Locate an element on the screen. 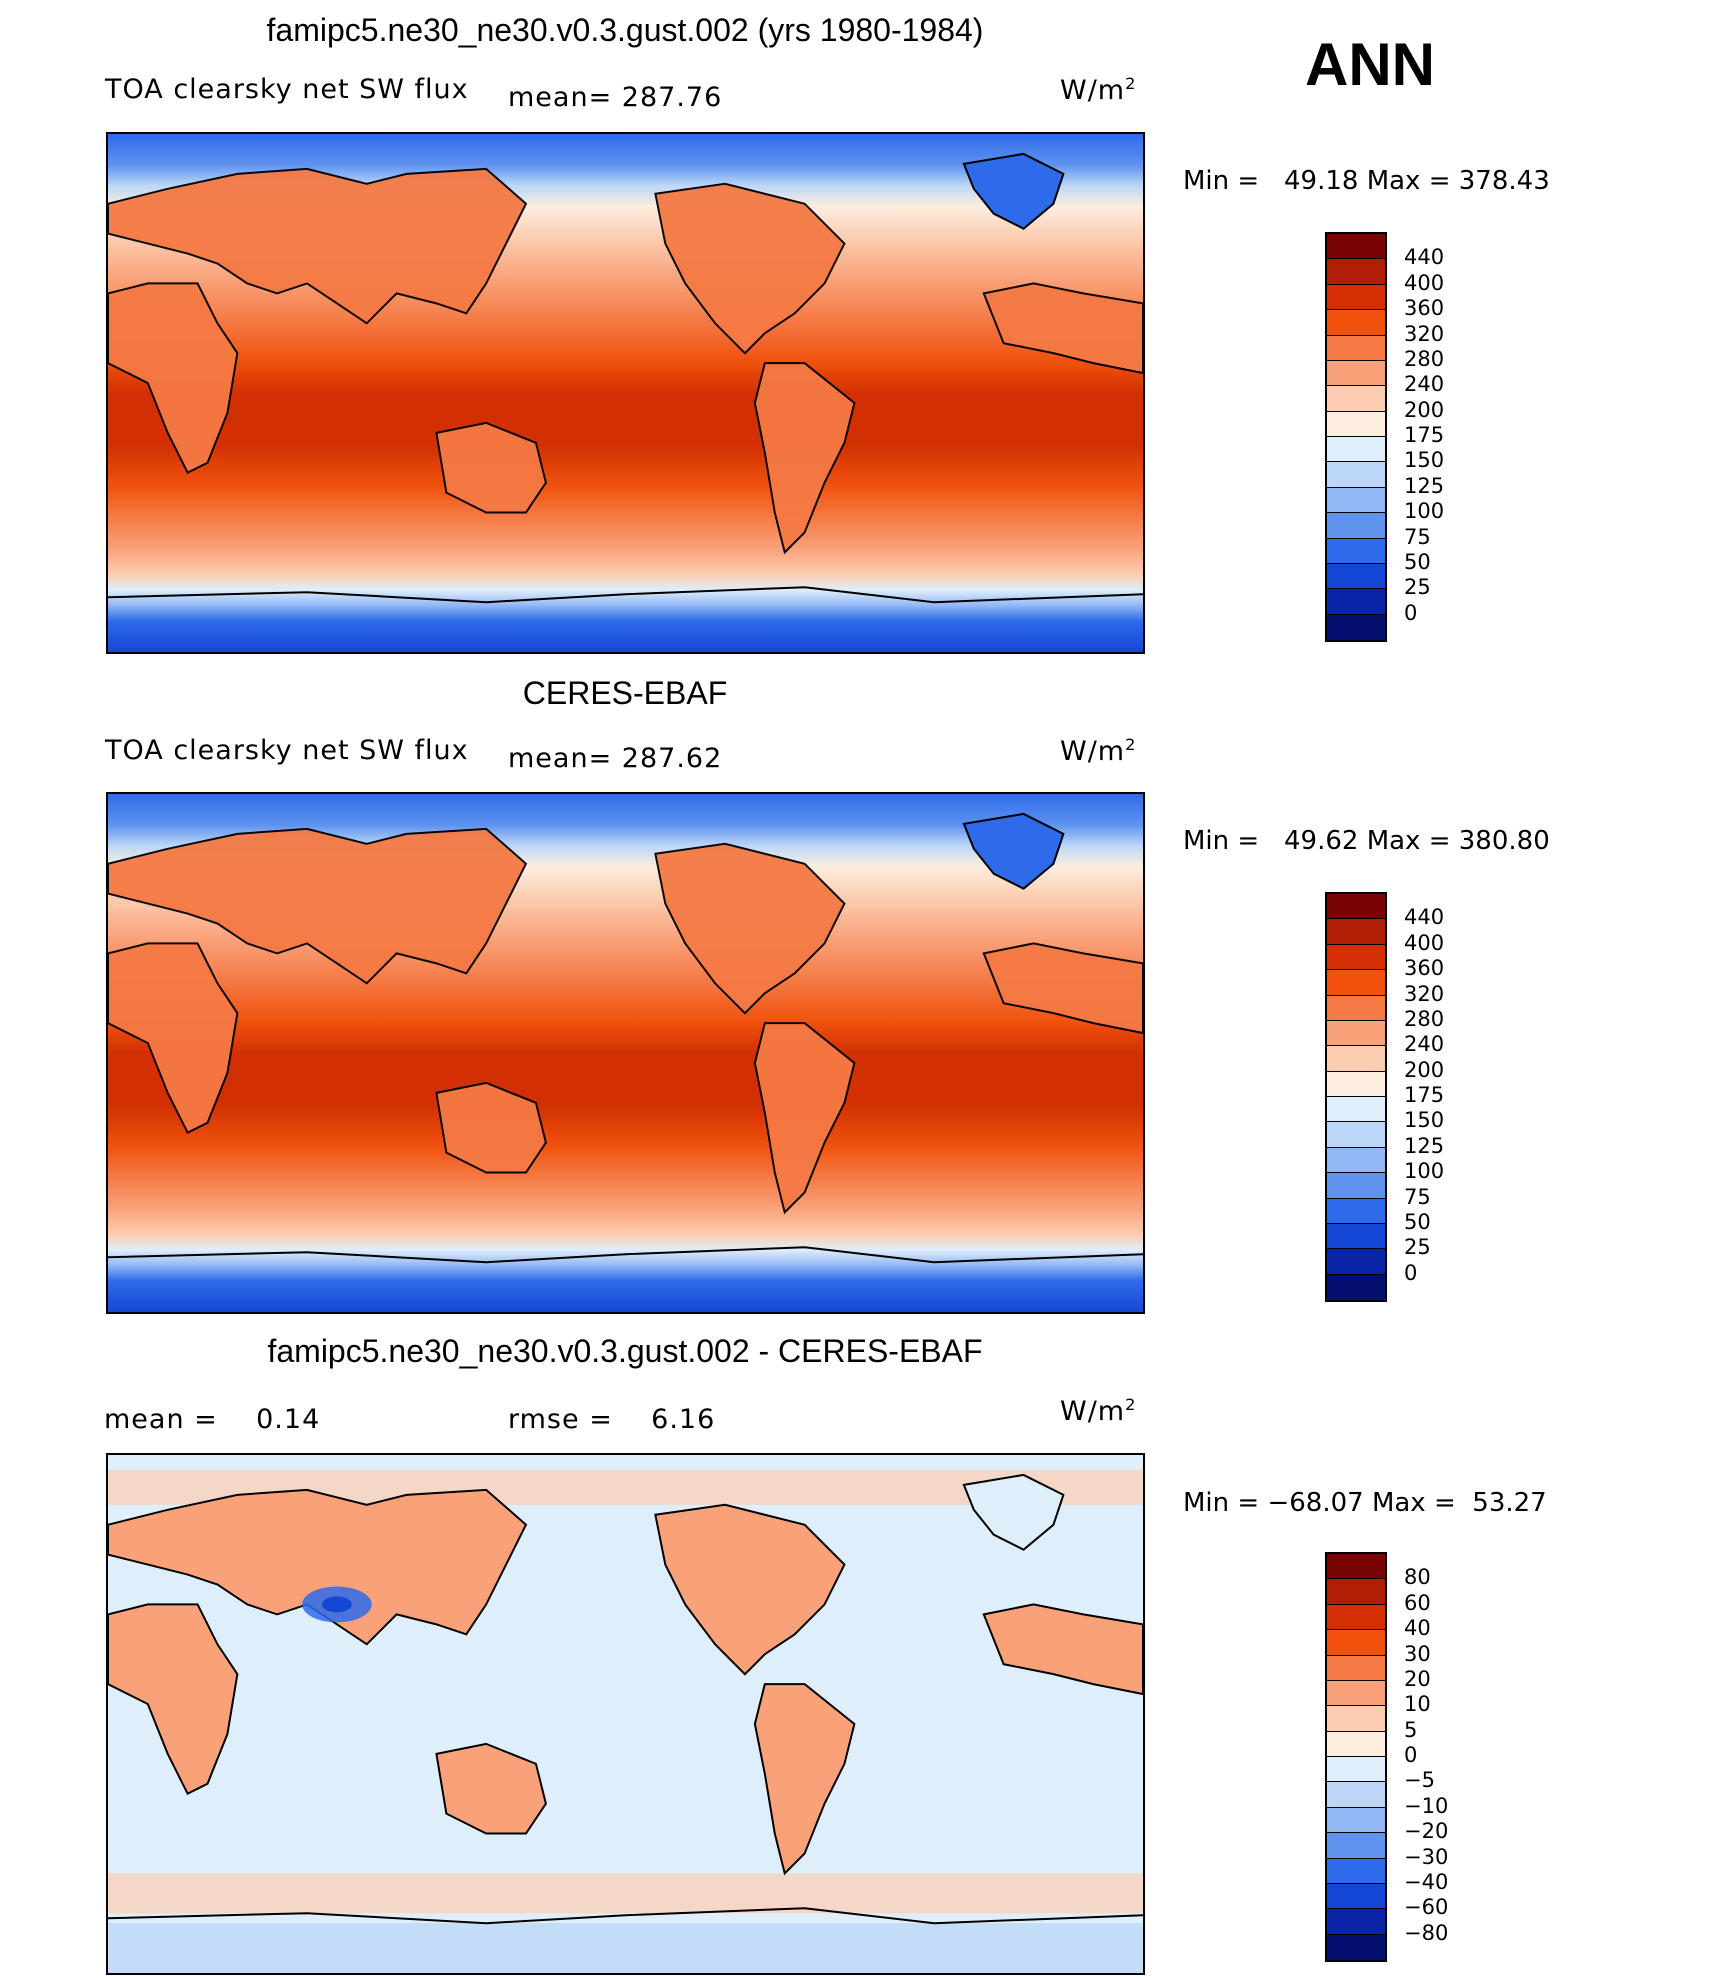 The image size is (1710, 1979). colorbar-model-tick-label: 200 is located at coordinates (1424, 409).